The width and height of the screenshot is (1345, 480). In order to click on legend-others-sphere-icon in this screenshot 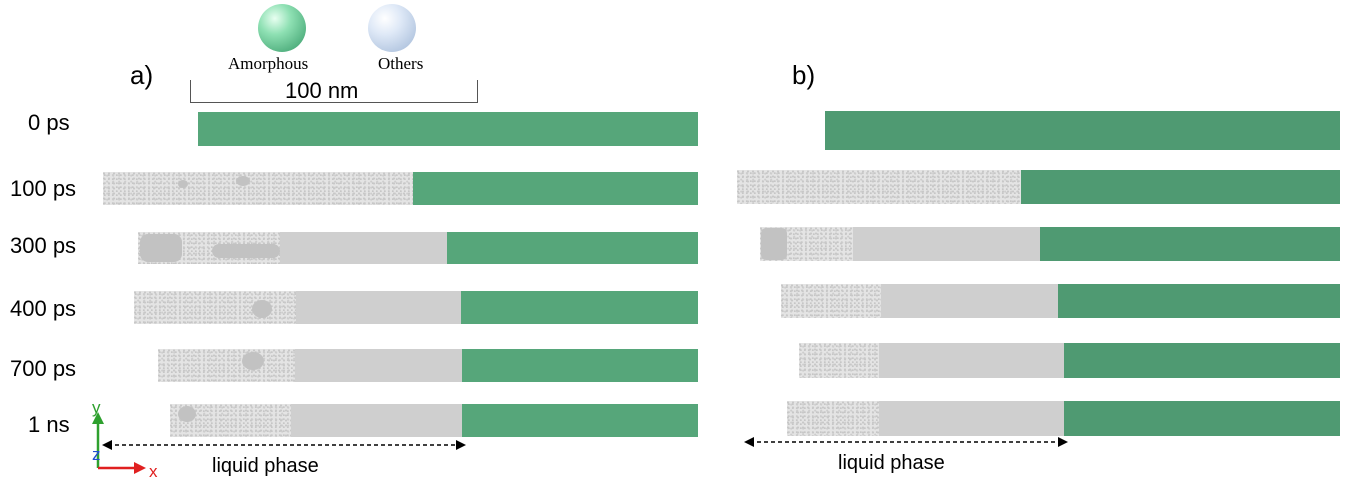, I will do `click(392, 28)`.